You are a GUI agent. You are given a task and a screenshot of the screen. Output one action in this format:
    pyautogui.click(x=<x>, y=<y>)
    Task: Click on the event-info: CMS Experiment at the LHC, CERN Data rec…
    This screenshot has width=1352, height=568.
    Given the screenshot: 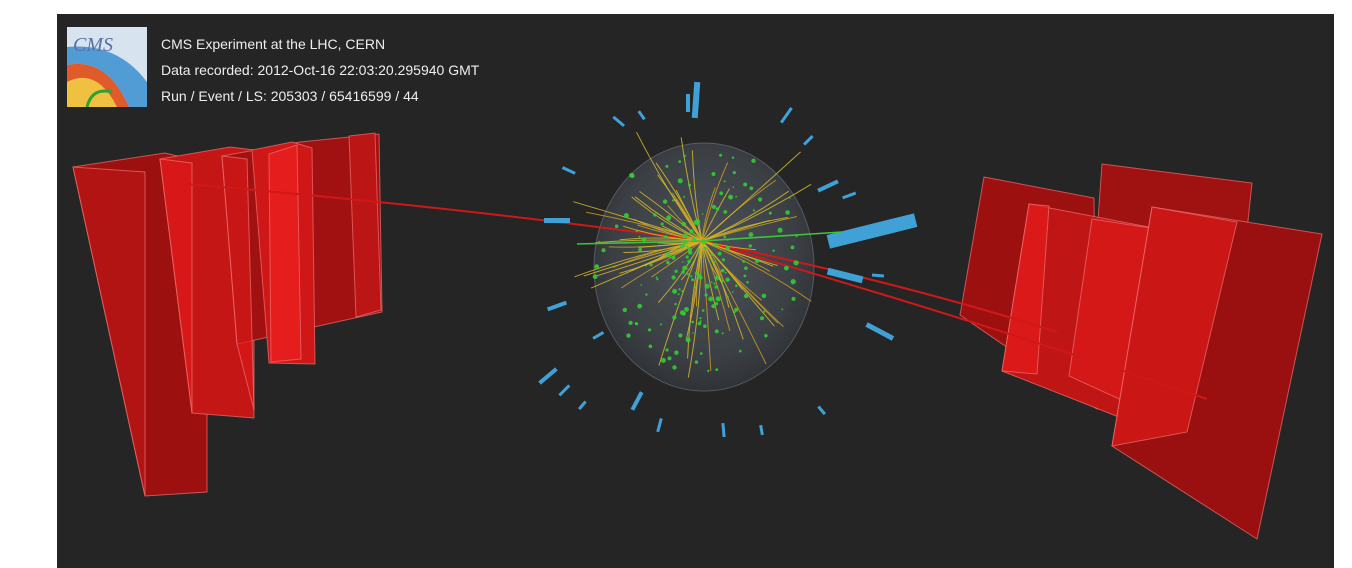 What is the action you would take?
    pyautogui.click(x=320, y=70)
    